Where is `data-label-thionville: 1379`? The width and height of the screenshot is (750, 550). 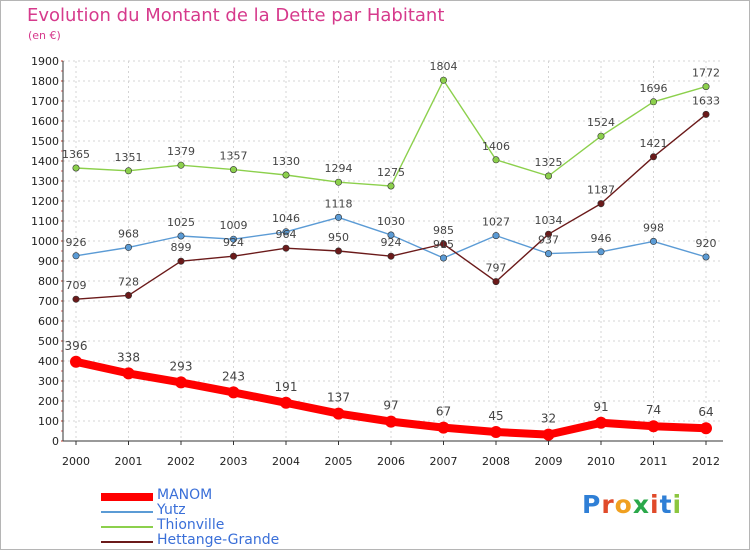
data-label-thionville: 1379 is located at coordinates (181, 151).